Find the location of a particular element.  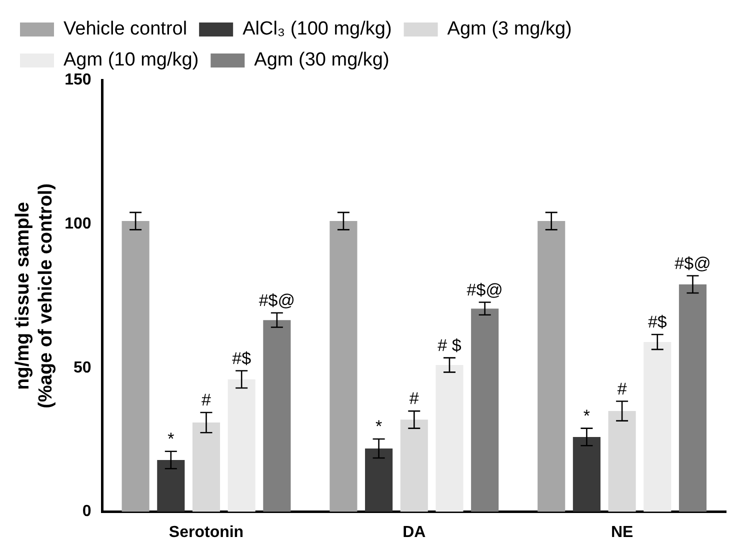

legend-label: Vehicle control is located at coordinates (126, 29).